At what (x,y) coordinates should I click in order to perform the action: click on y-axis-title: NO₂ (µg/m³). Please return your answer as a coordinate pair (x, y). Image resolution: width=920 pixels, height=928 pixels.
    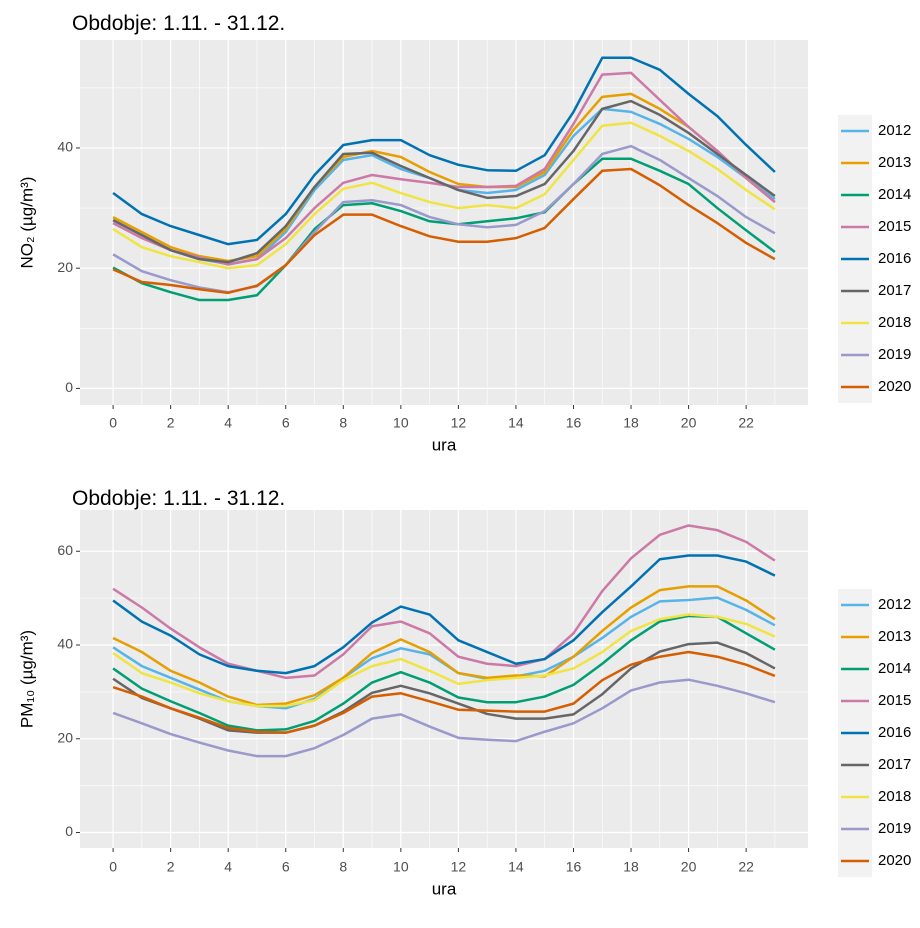
    Looking at the image, I should click on (26, 223).